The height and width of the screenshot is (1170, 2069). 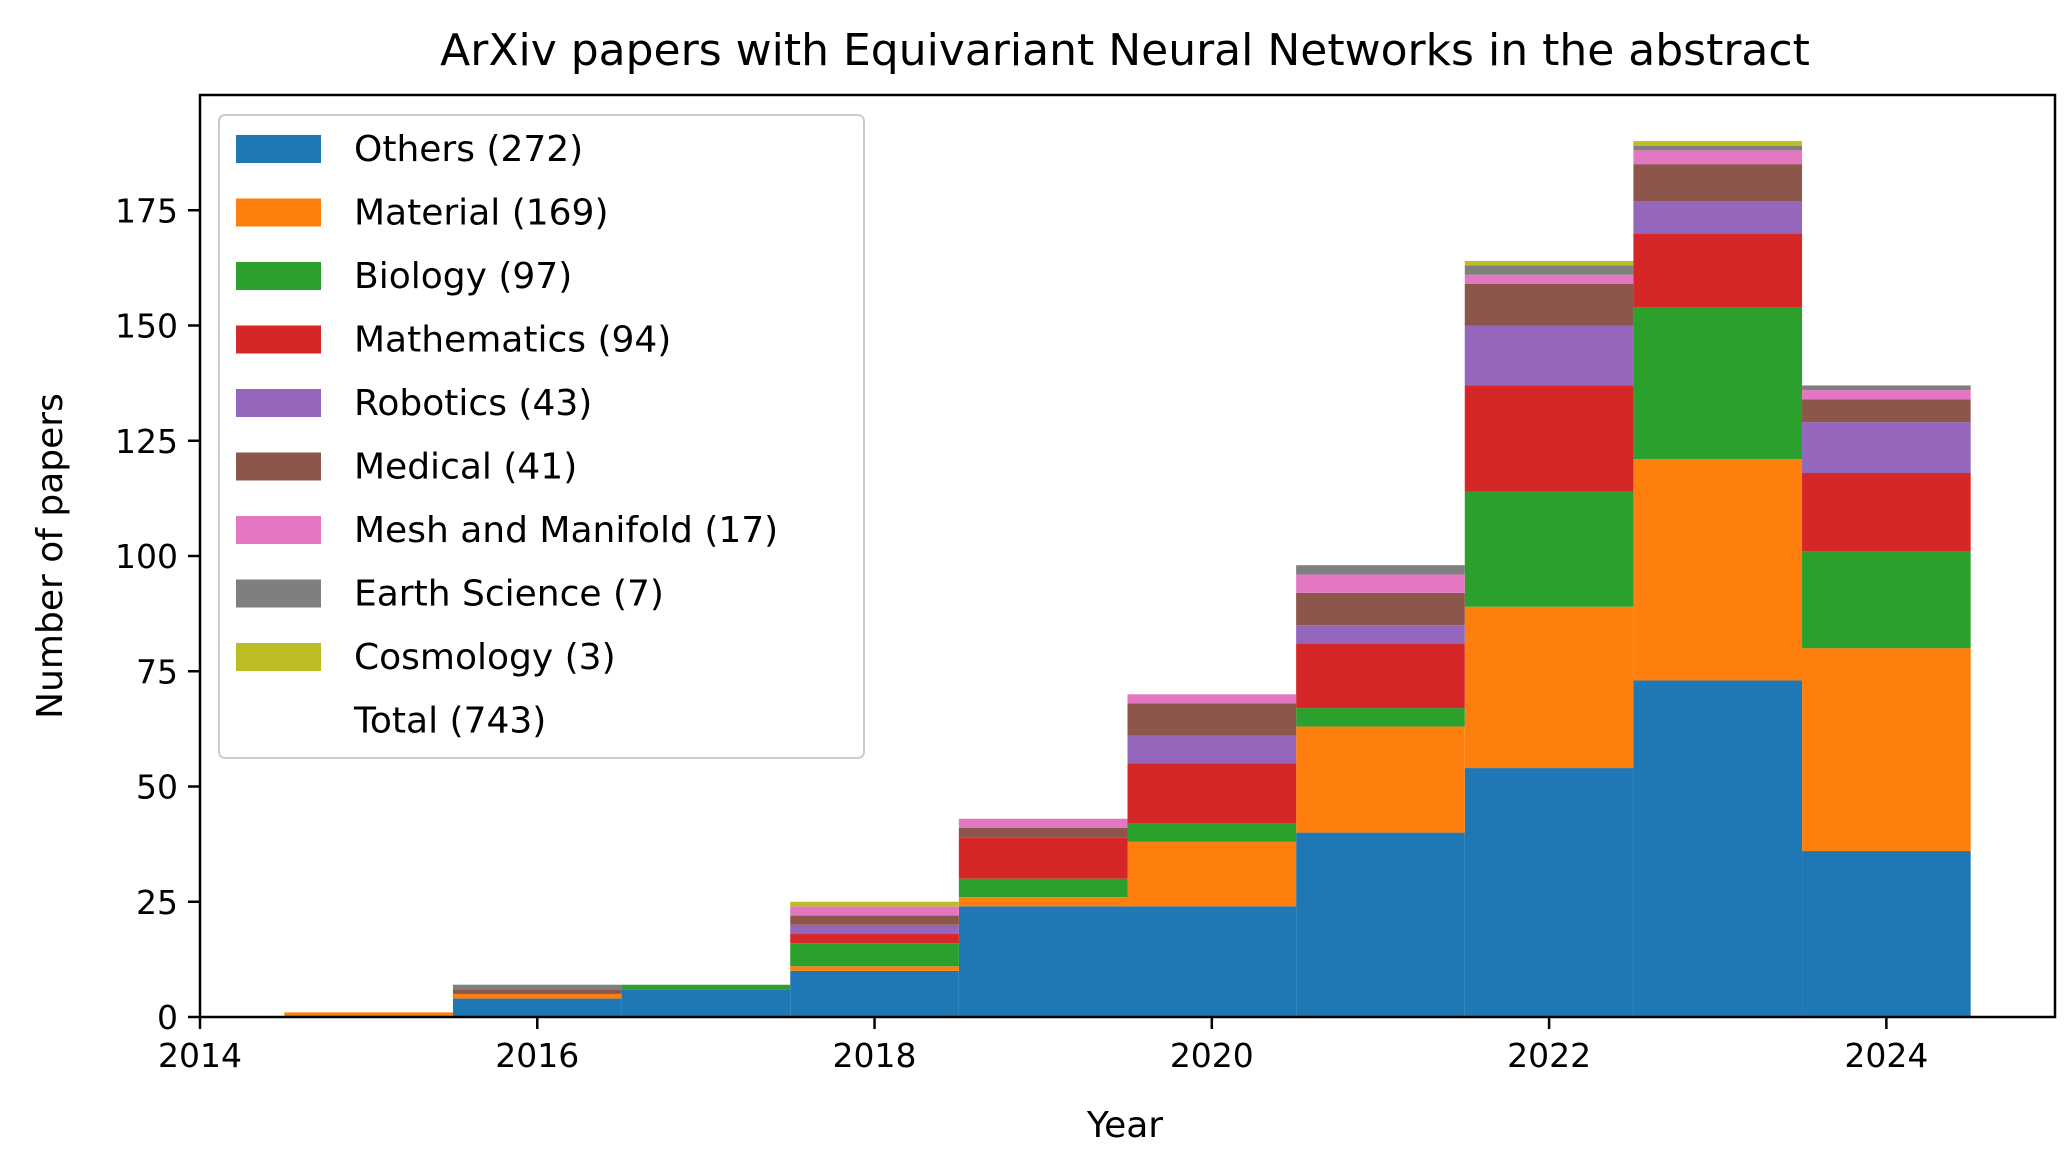 I want to click on y-tick-label: 100, so click(x=146, y=556).